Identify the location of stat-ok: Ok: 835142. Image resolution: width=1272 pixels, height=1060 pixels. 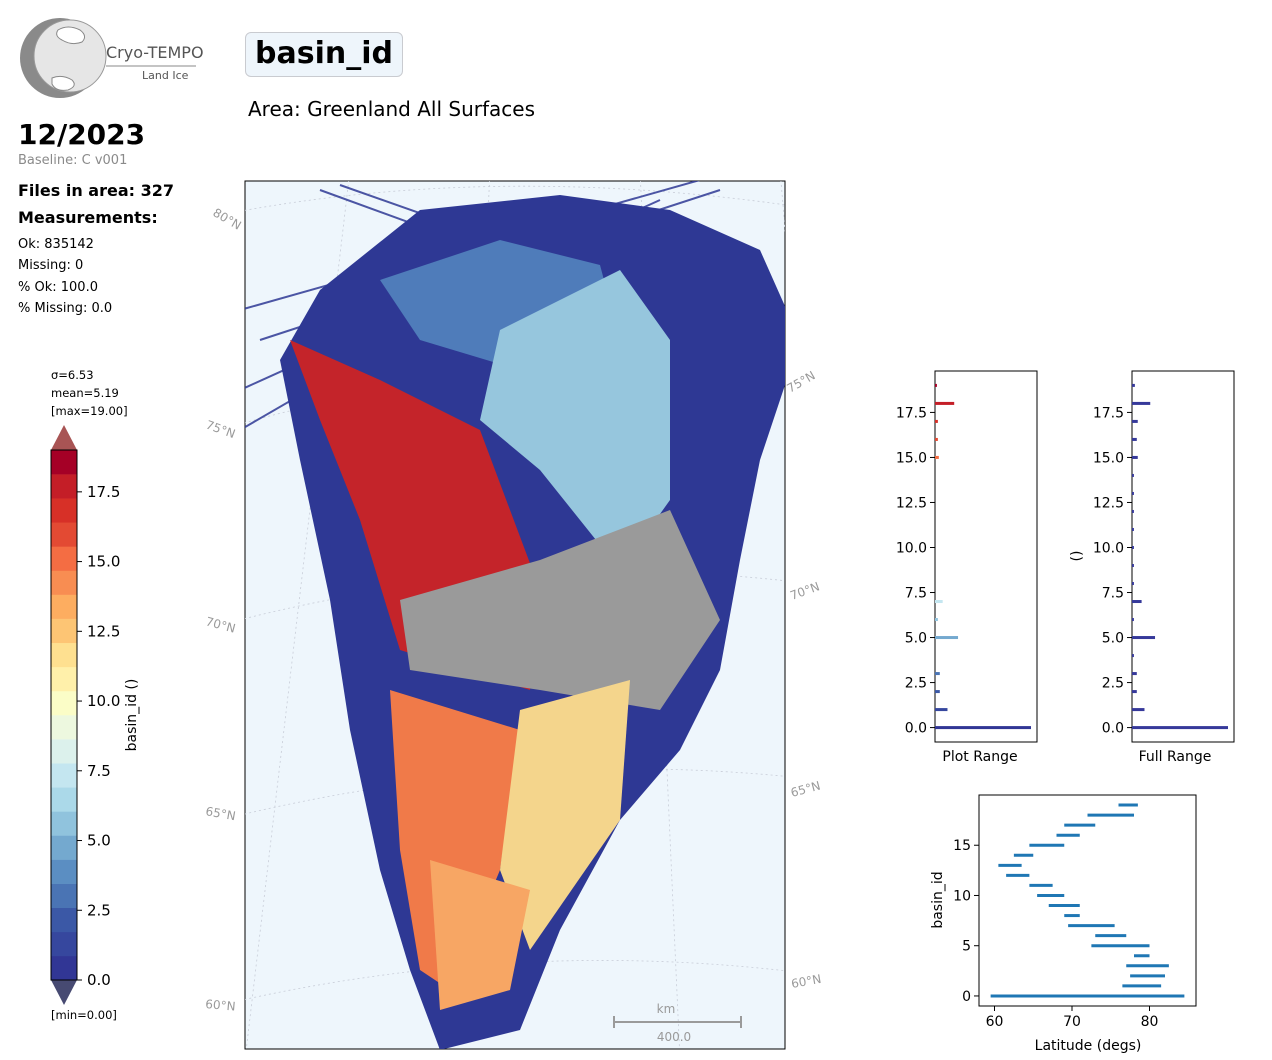
(56, 244).